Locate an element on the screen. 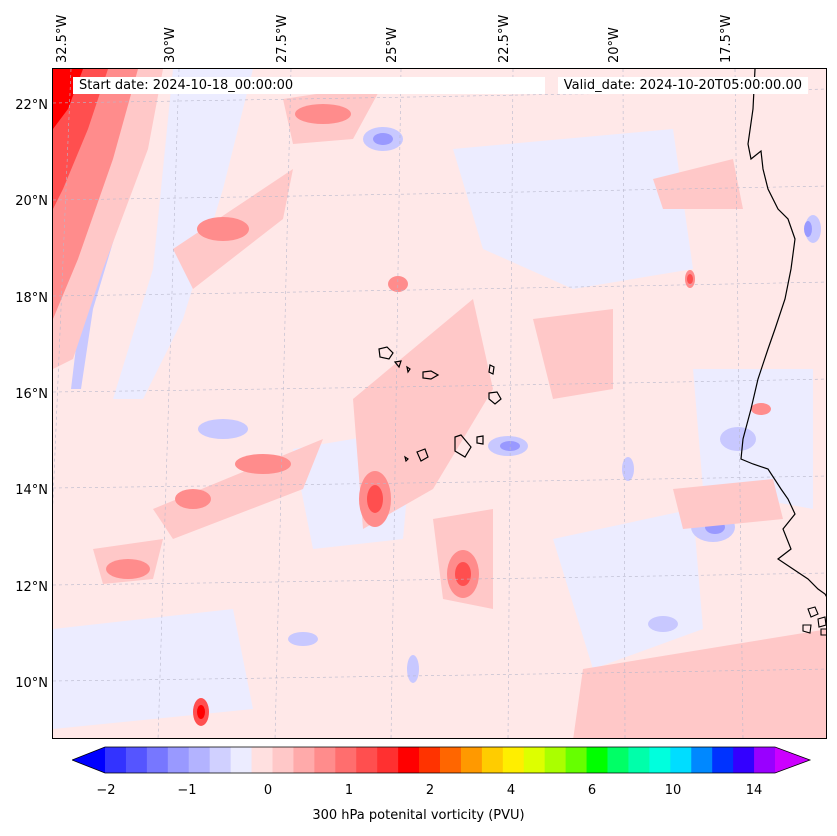  lat-label-22n: 22°N is located at coordinates (31, 105).